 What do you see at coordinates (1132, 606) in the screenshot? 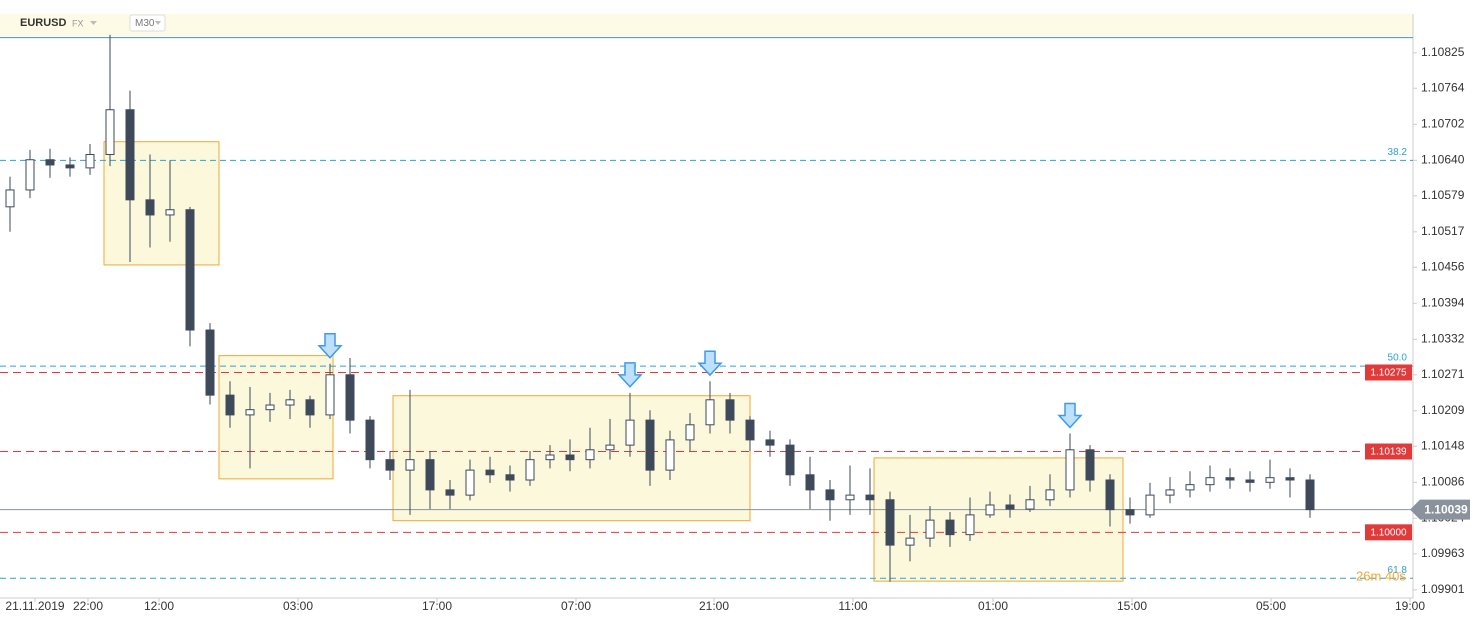
I see `x-tick-label: 15:00` at bounding box center [1132, 606].